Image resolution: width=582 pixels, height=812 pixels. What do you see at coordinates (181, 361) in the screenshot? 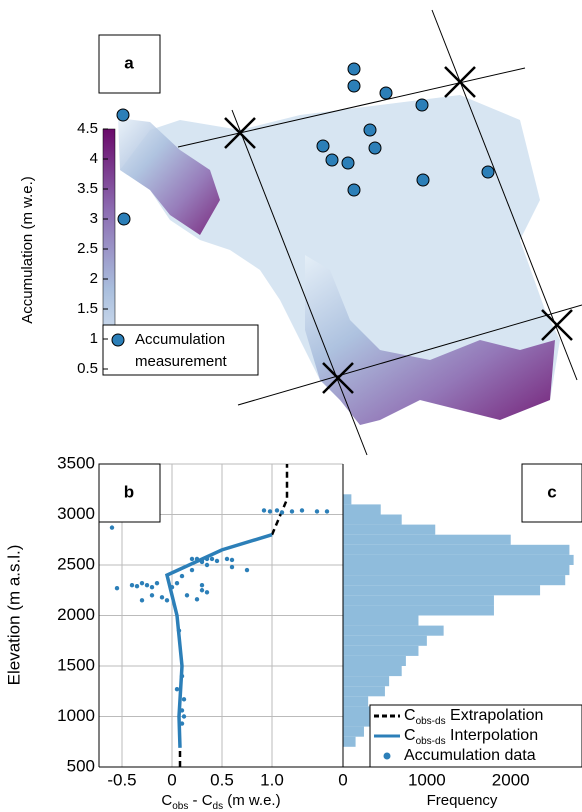
I see `legend-label: measurement` at bounding box center [181, 361].